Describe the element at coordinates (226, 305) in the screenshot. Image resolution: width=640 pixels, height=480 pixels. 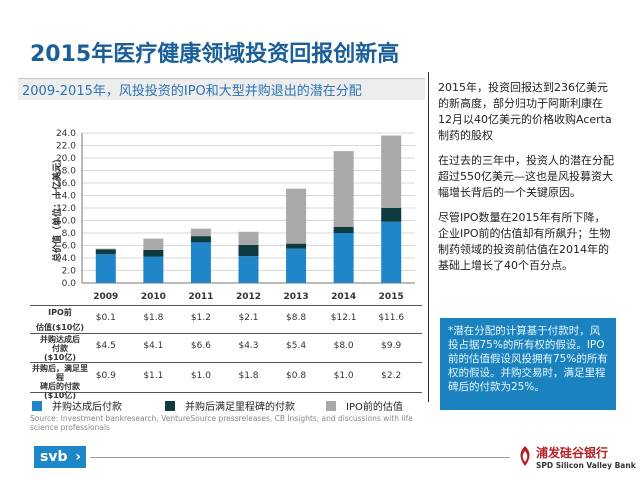
I see `table-rule-top` at that location.